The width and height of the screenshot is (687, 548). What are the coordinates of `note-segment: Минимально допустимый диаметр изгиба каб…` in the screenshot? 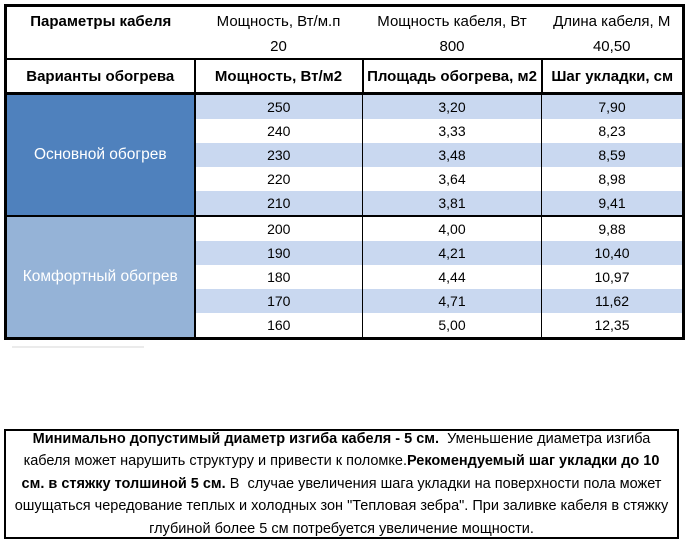 It's located at (236, 438).